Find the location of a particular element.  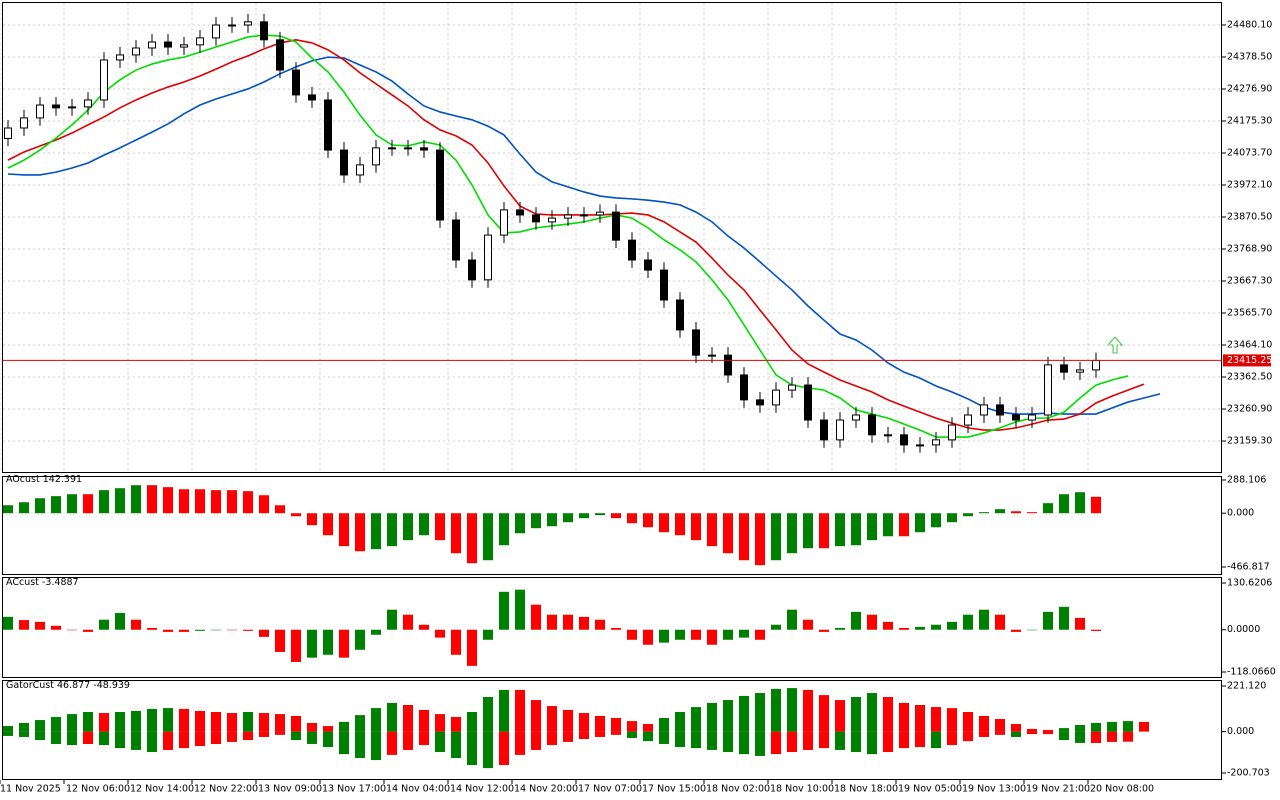

x-tick-label: 12 Nov 06:00 is located at coordinates (98, 789).